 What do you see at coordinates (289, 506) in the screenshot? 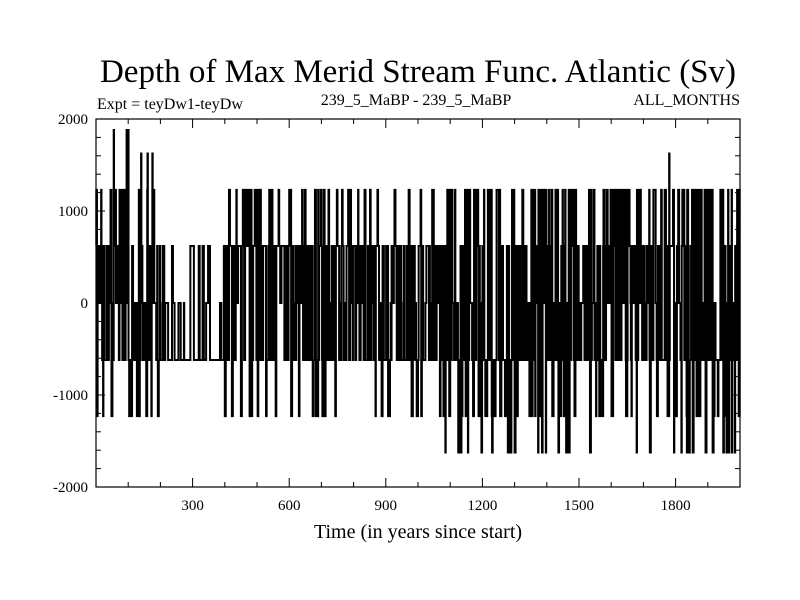
I see `x-tick-label: 600` at bounding box center [289, 506].